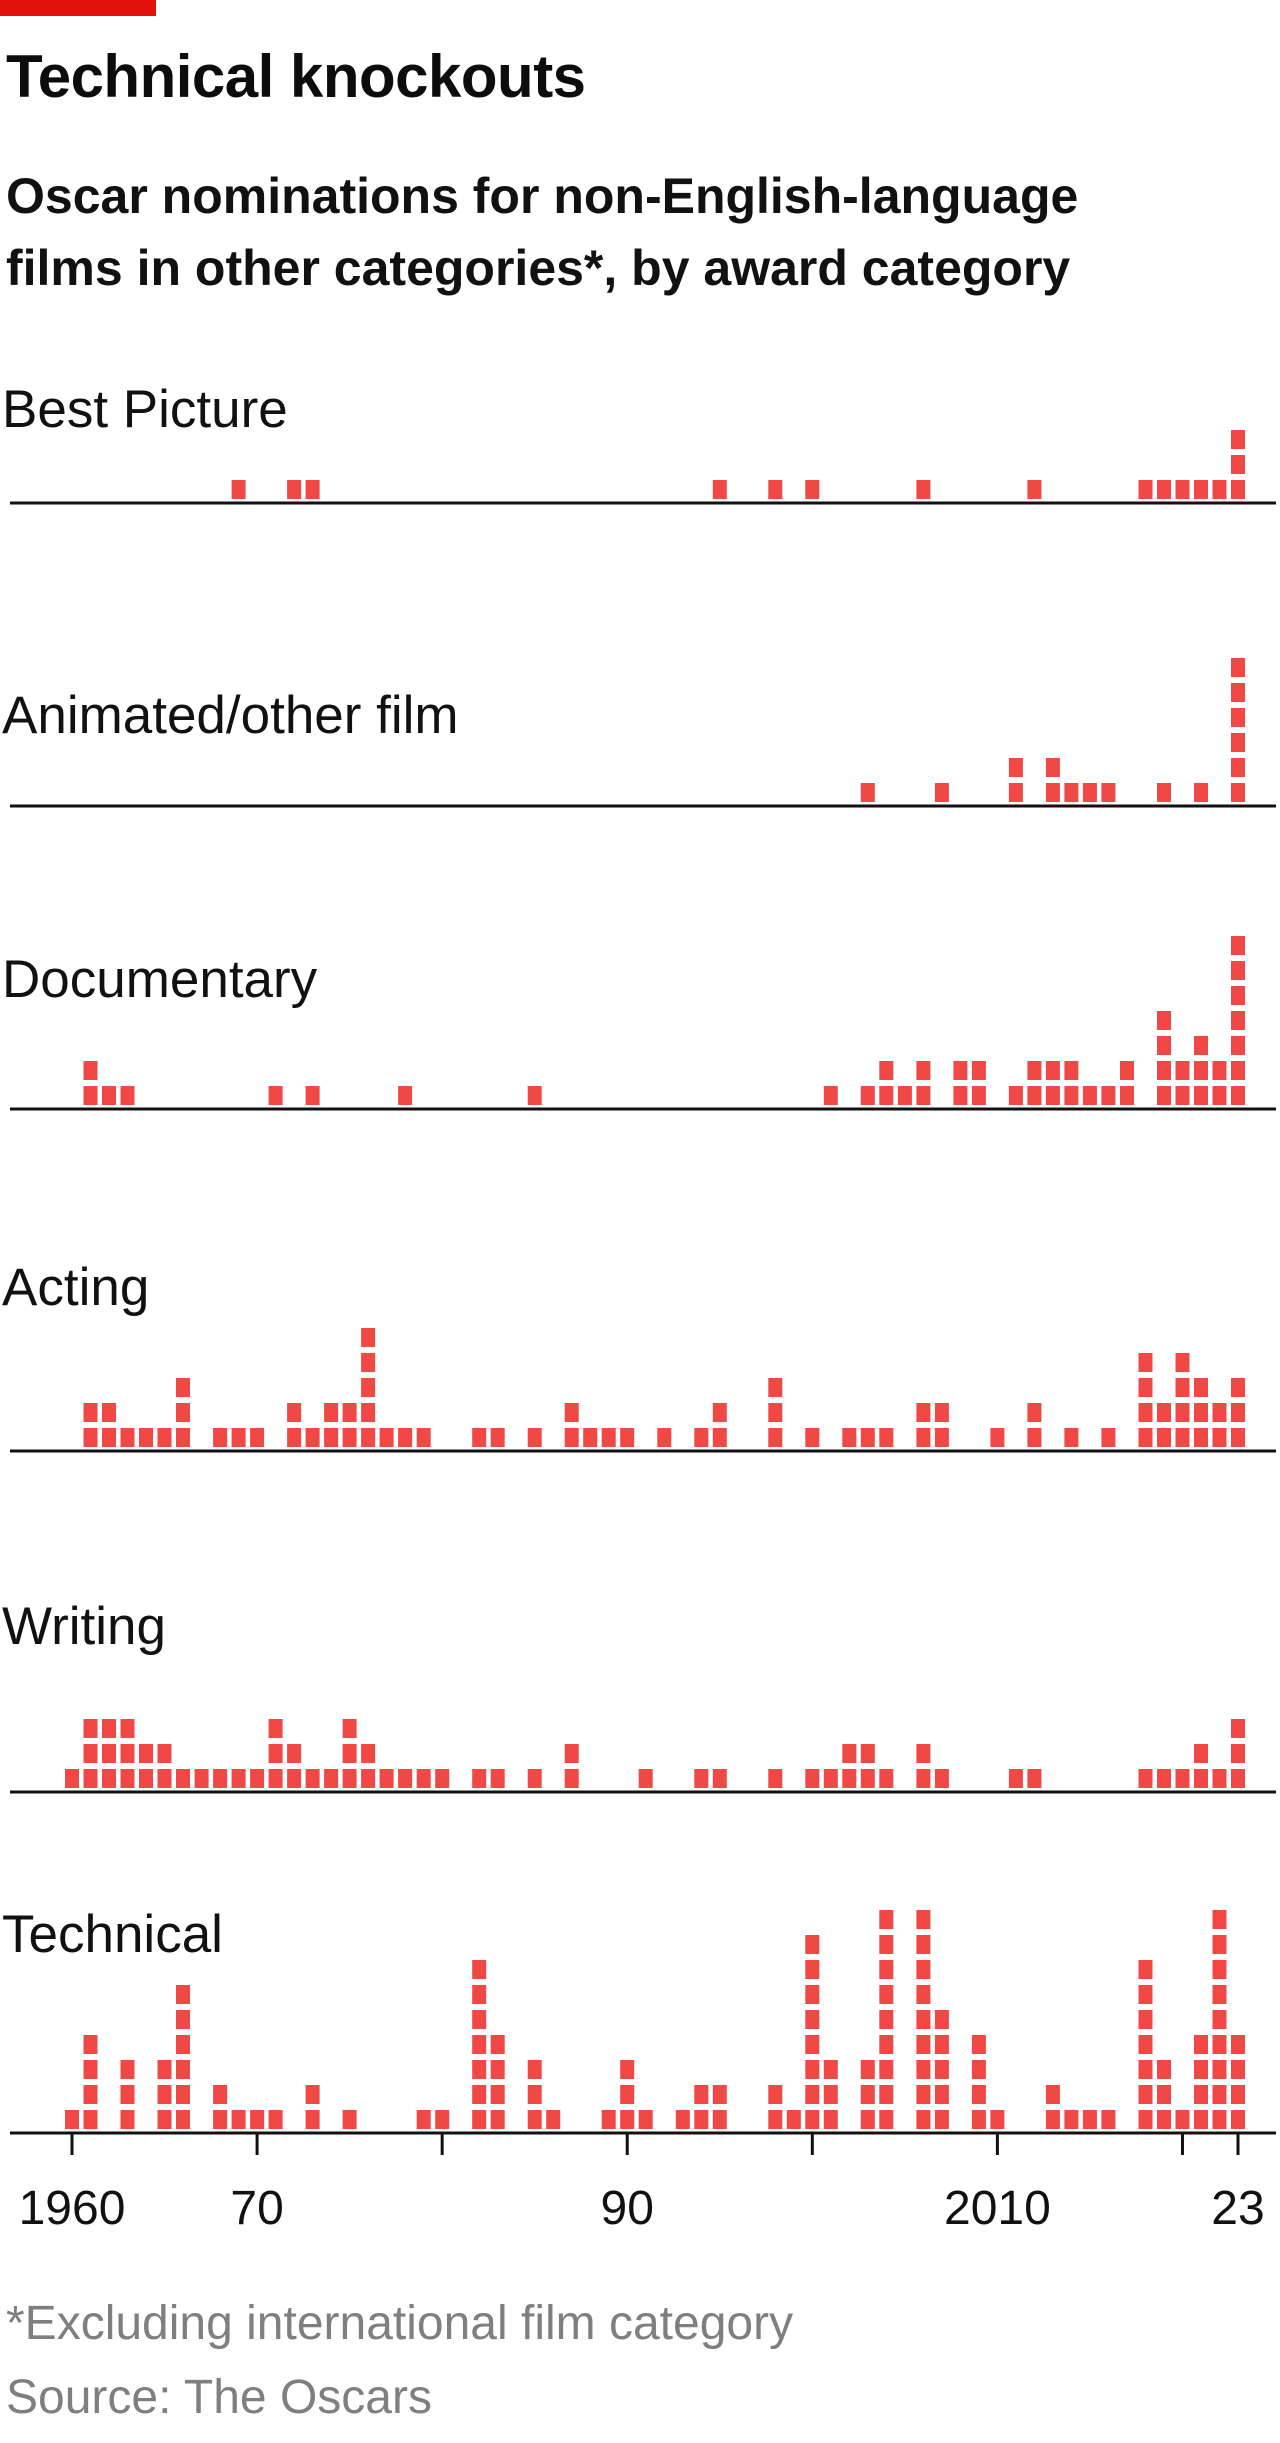 Image resolution: width=1280 pixels, height=2443 pixels. What do you see at coordinates (400, 2323) in the screenshot?
I see `footnote: *Excluding international film category` at bounding box center [400, 2323].